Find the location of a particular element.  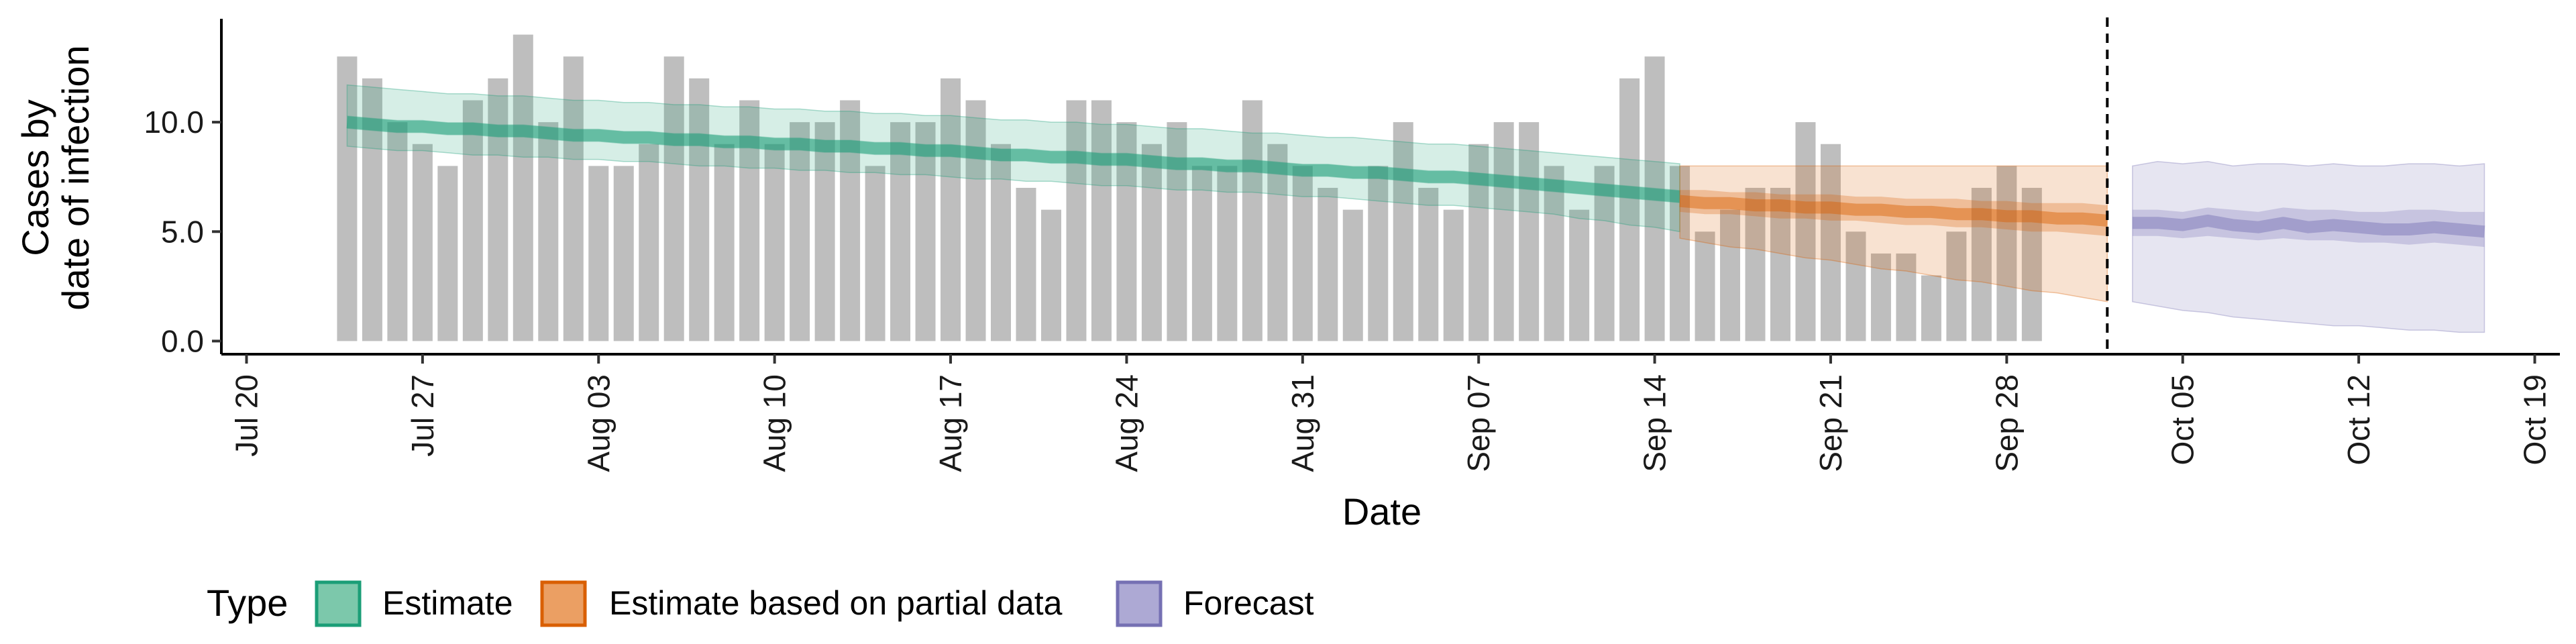

ribbon-forecast-median is located at coordinates (2308, 226).